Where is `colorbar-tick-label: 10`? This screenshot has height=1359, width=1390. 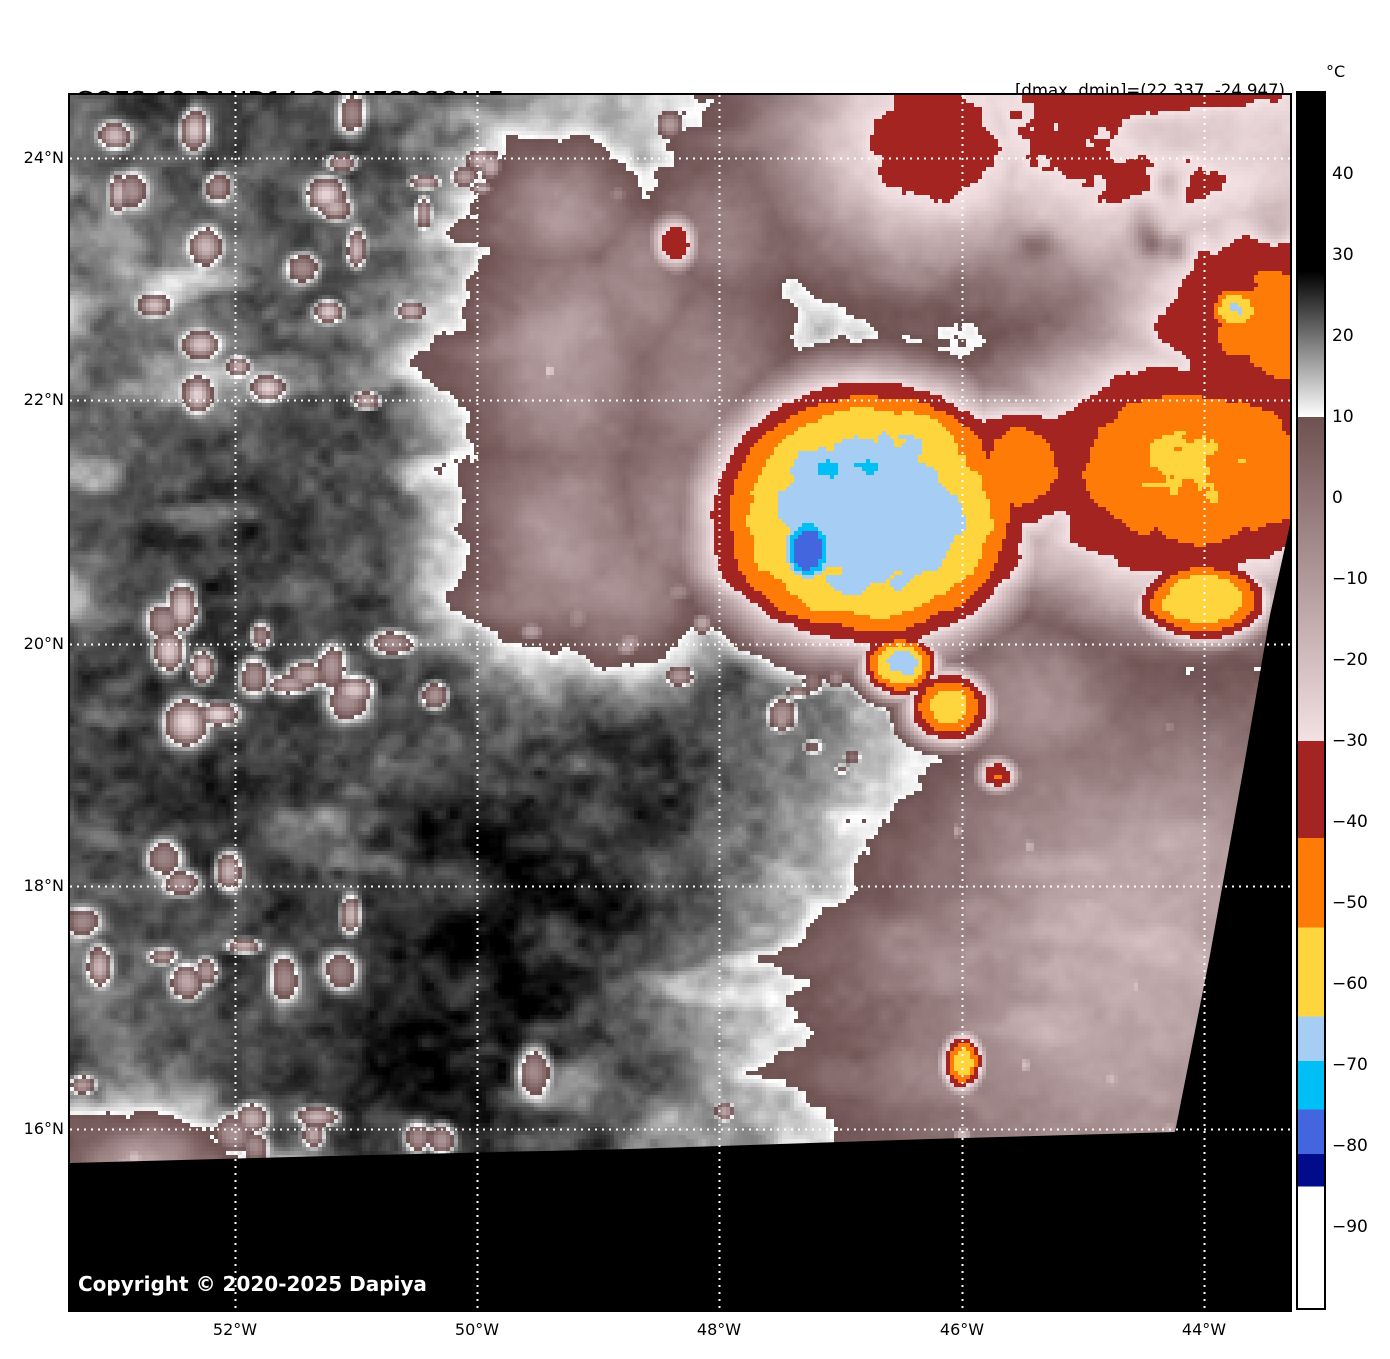
colorbar-tick-label: 10 is located at coordinates (1343, 417).